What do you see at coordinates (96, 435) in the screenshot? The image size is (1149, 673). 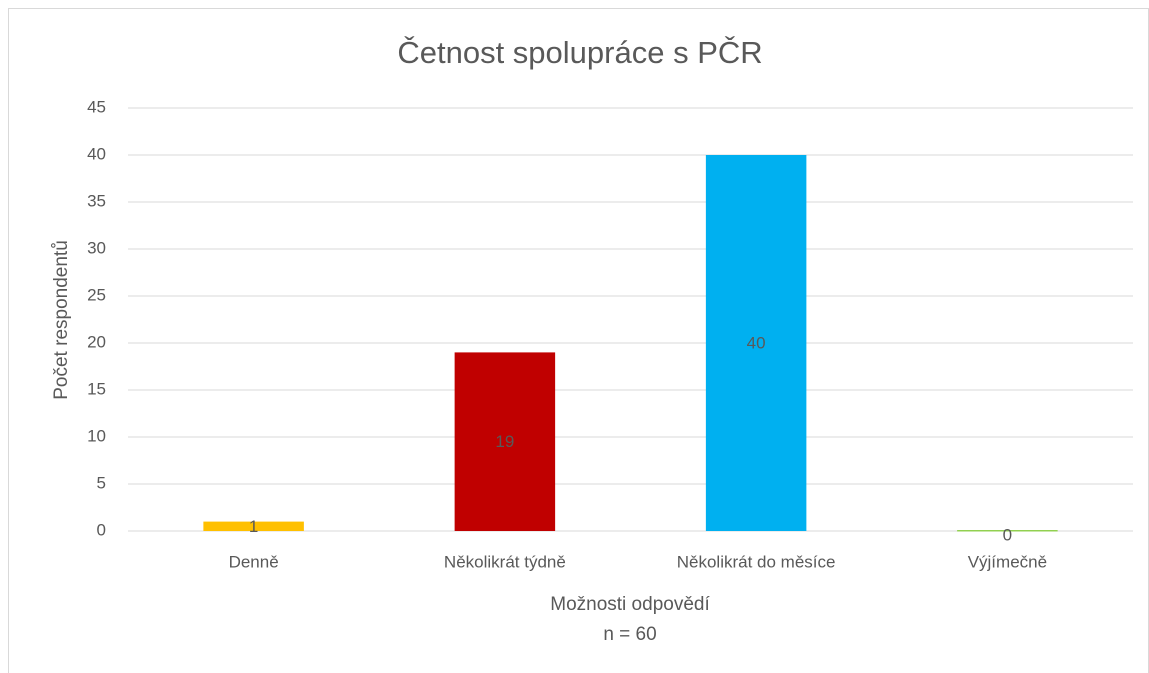 I see `y-tick-label: 10` at bounding box center [96, 435].